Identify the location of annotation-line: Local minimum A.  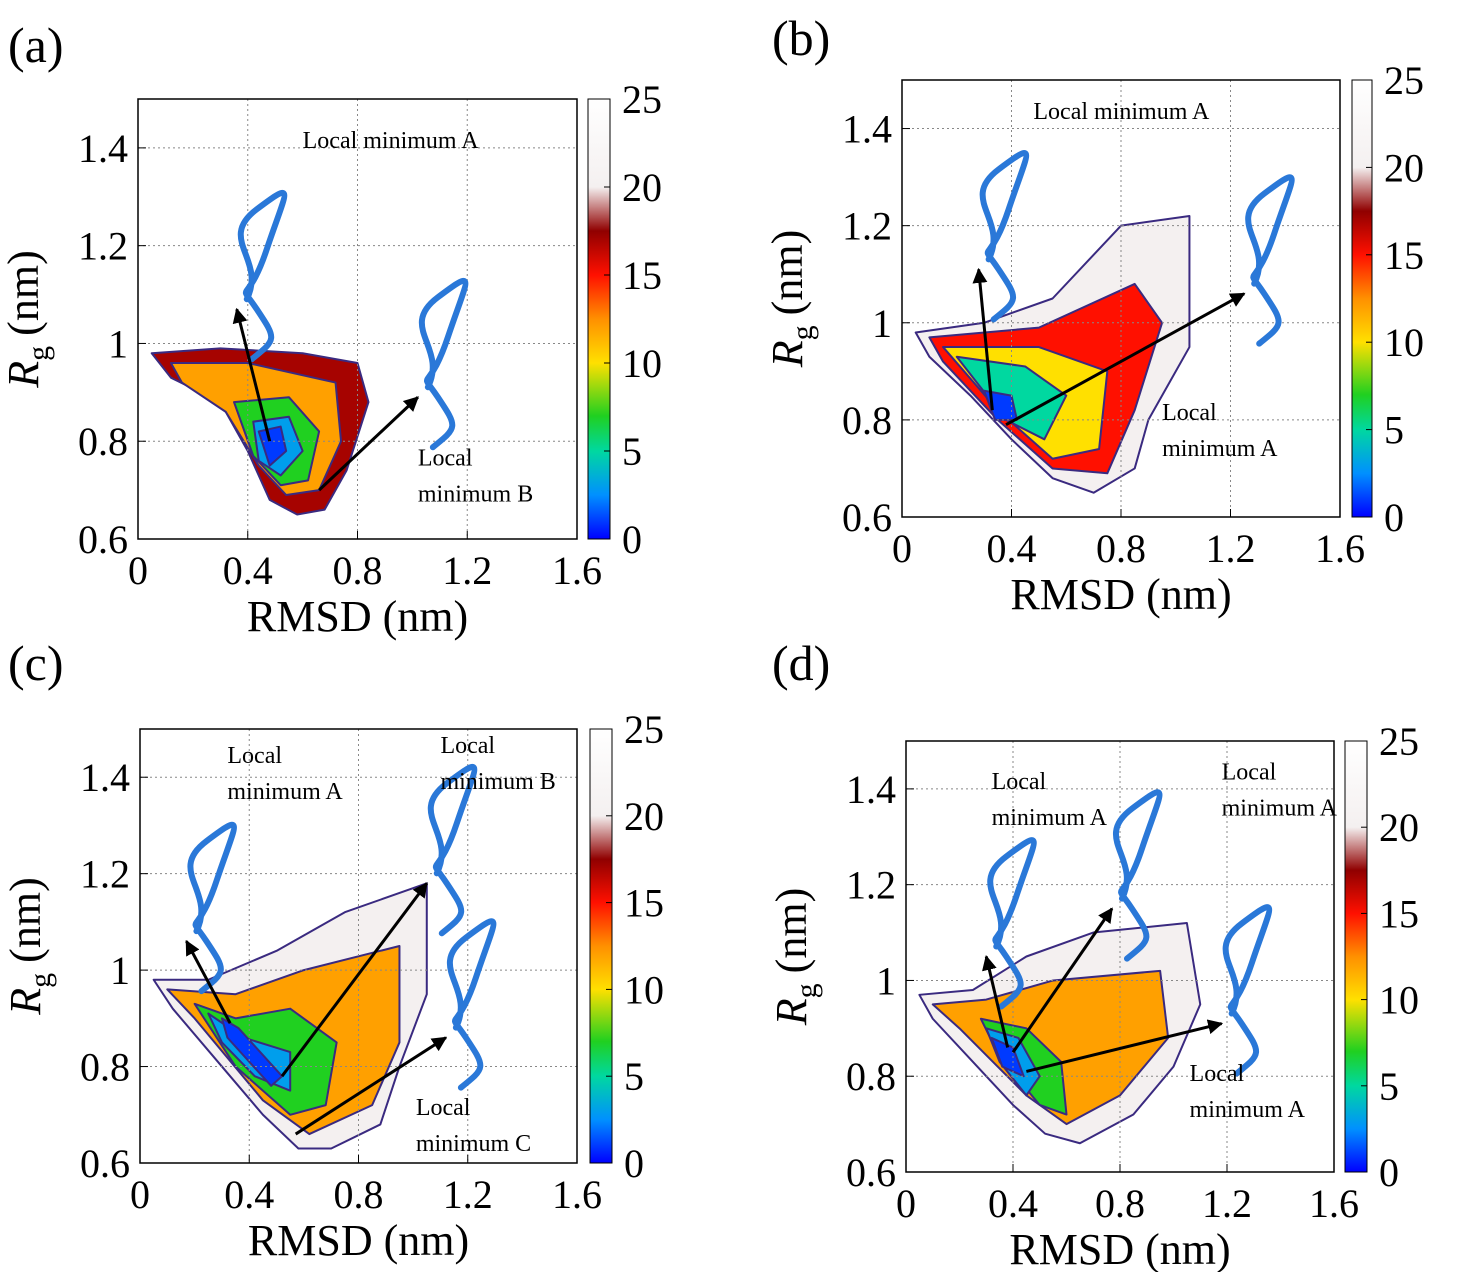
(1121, 112).